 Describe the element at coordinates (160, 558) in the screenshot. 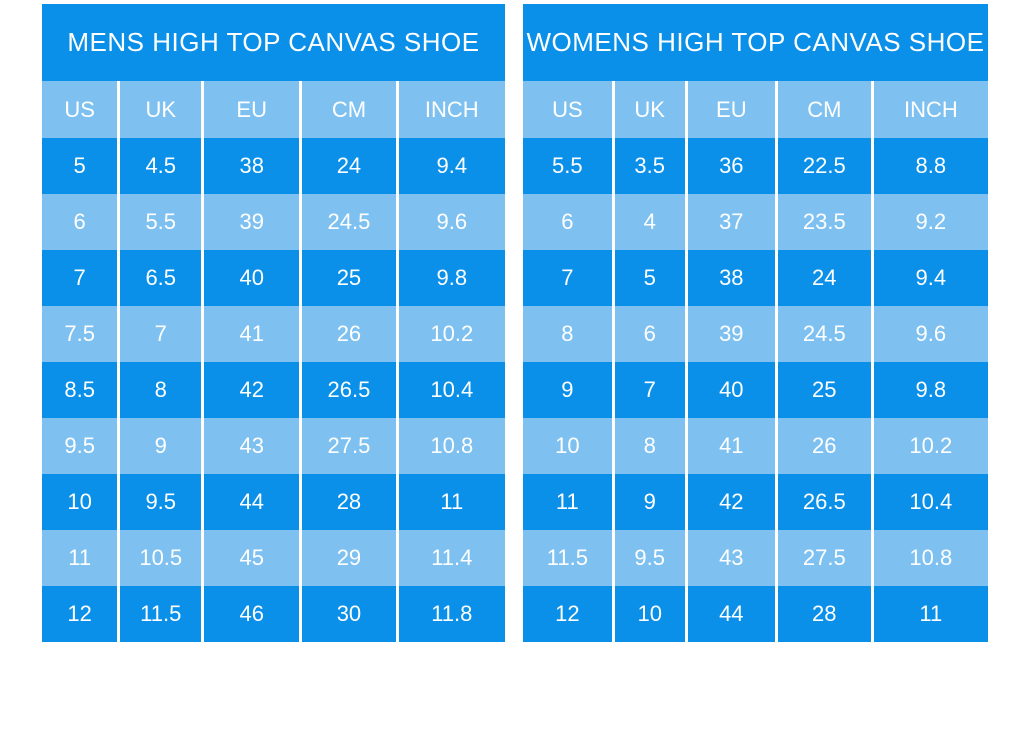

I see `size-cell: 10.5` at that location.